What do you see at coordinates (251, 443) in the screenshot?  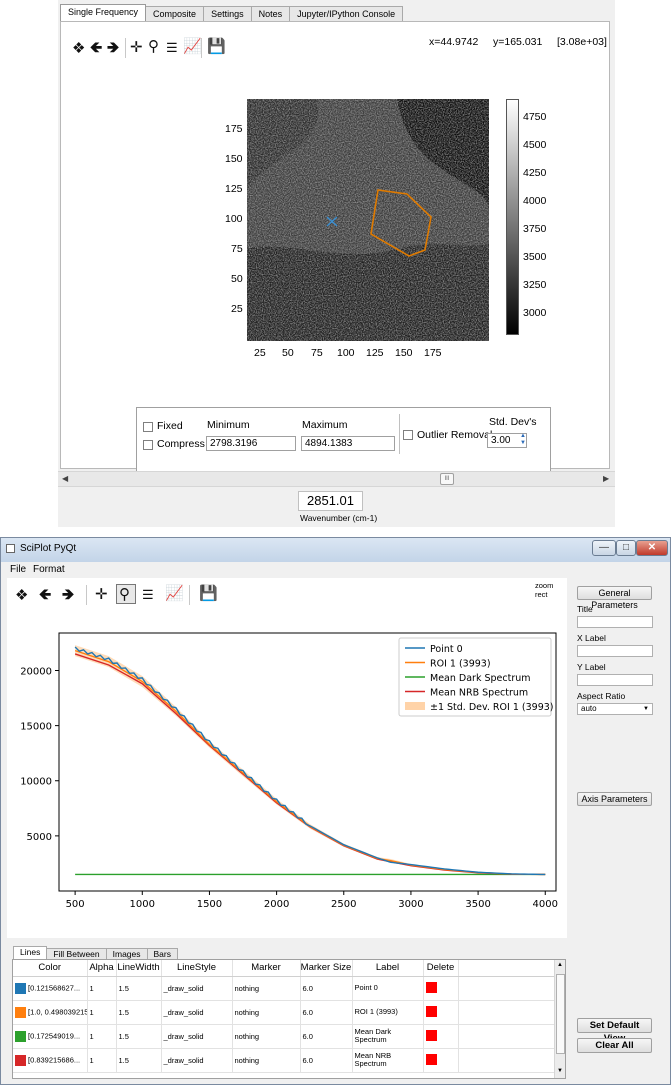 I see `minimum-input: 2798.3196` at bounding box center [251, 443].